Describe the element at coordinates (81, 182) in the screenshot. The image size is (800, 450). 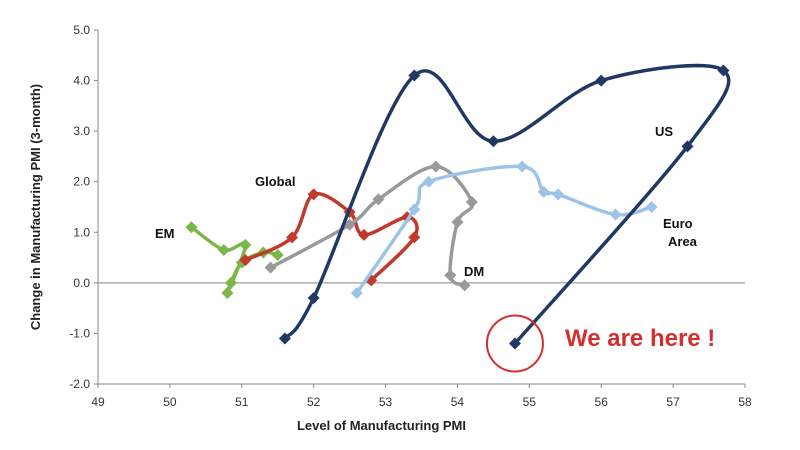
I see `y-tick-label: 2.0` at that location.